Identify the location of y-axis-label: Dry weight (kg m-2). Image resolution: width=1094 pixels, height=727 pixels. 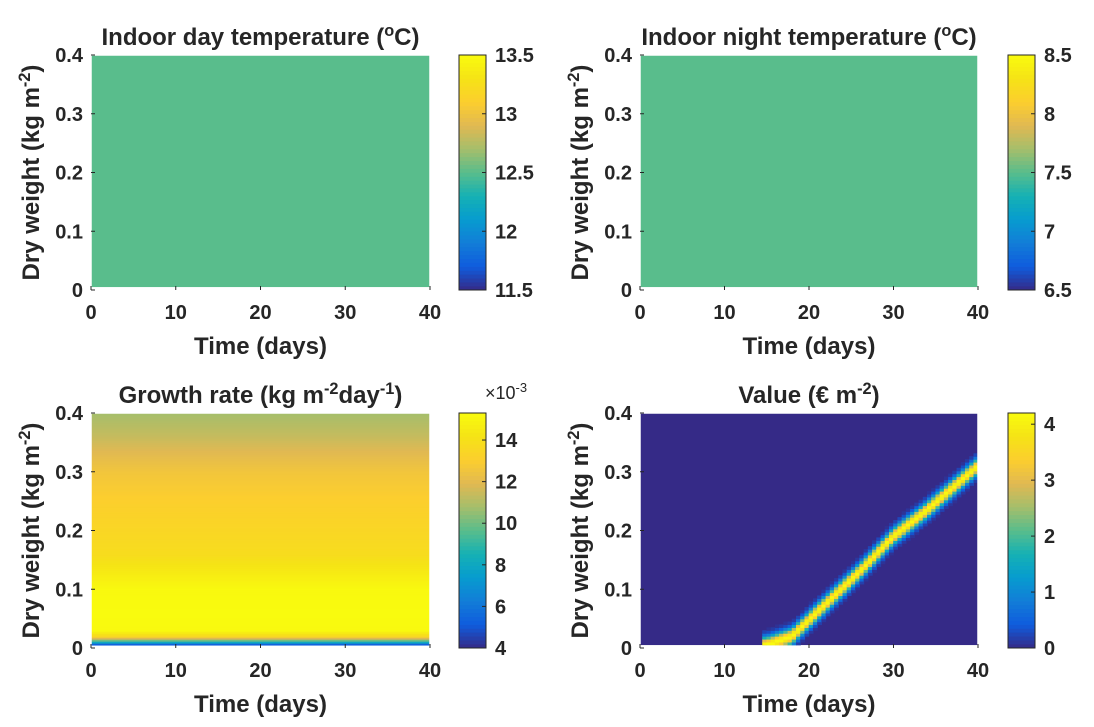
(30, 173).